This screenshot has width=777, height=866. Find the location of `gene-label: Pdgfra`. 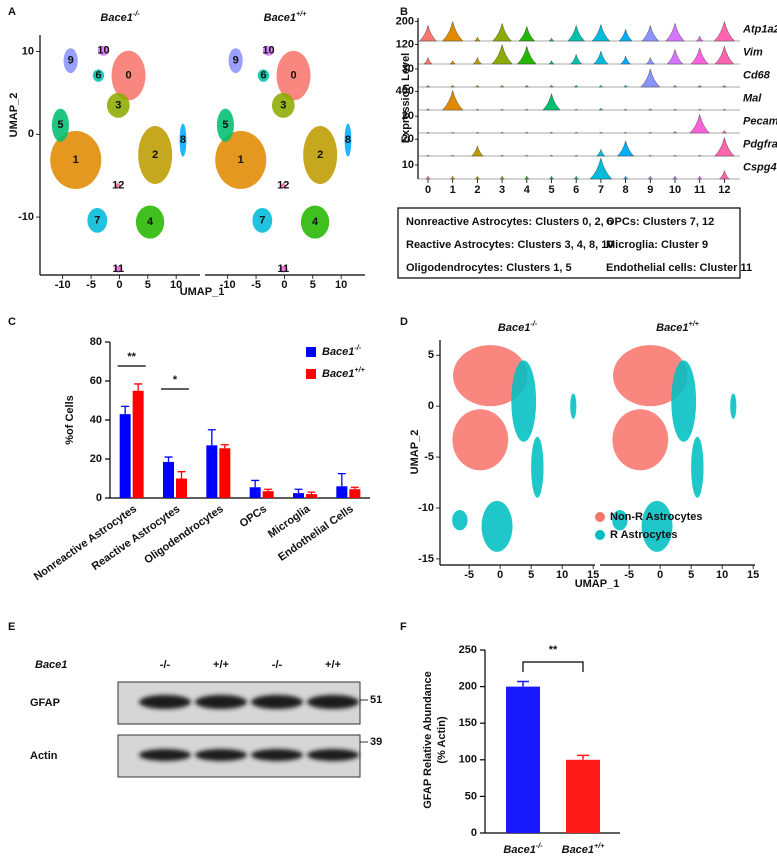

gene-label: Pdgfra is located at coordinates (760, 144).